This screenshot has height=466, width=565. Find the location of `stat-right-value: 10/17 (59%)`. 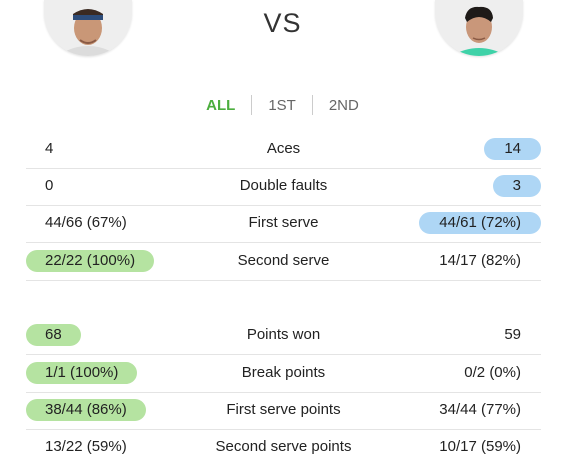

stat-right-value: 10/17 (59%) is located at coordinates (480, 446).